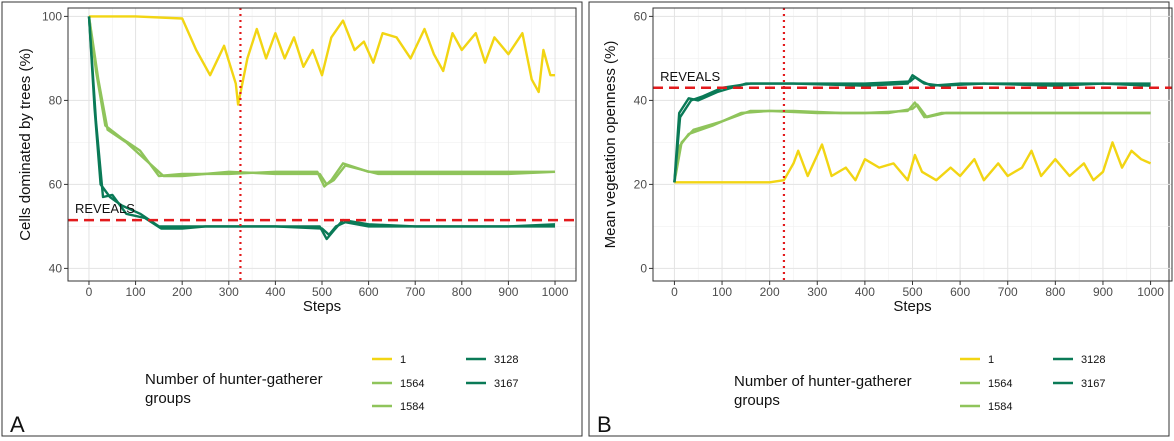 The height and width of the screenshot is (441, 1174). I want to click on y-tick-label: 20, so click(641, 184).